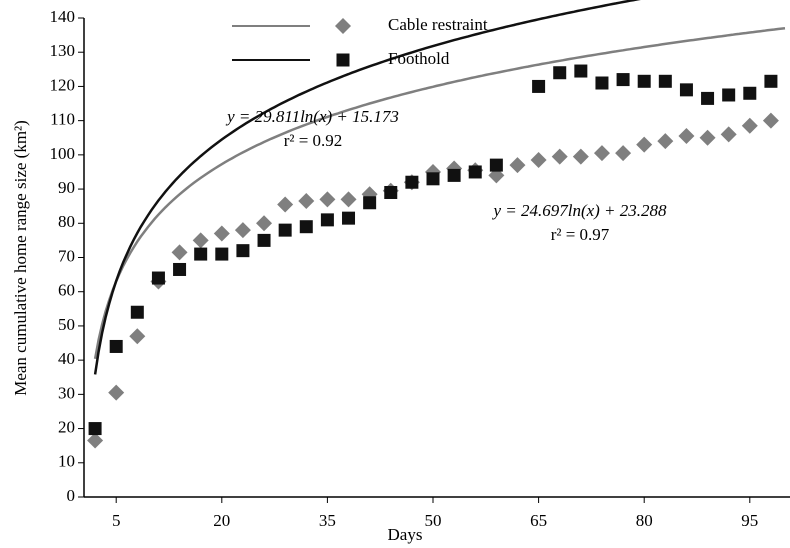  I want to click on x-tick-label: 65, so click(538, 520).